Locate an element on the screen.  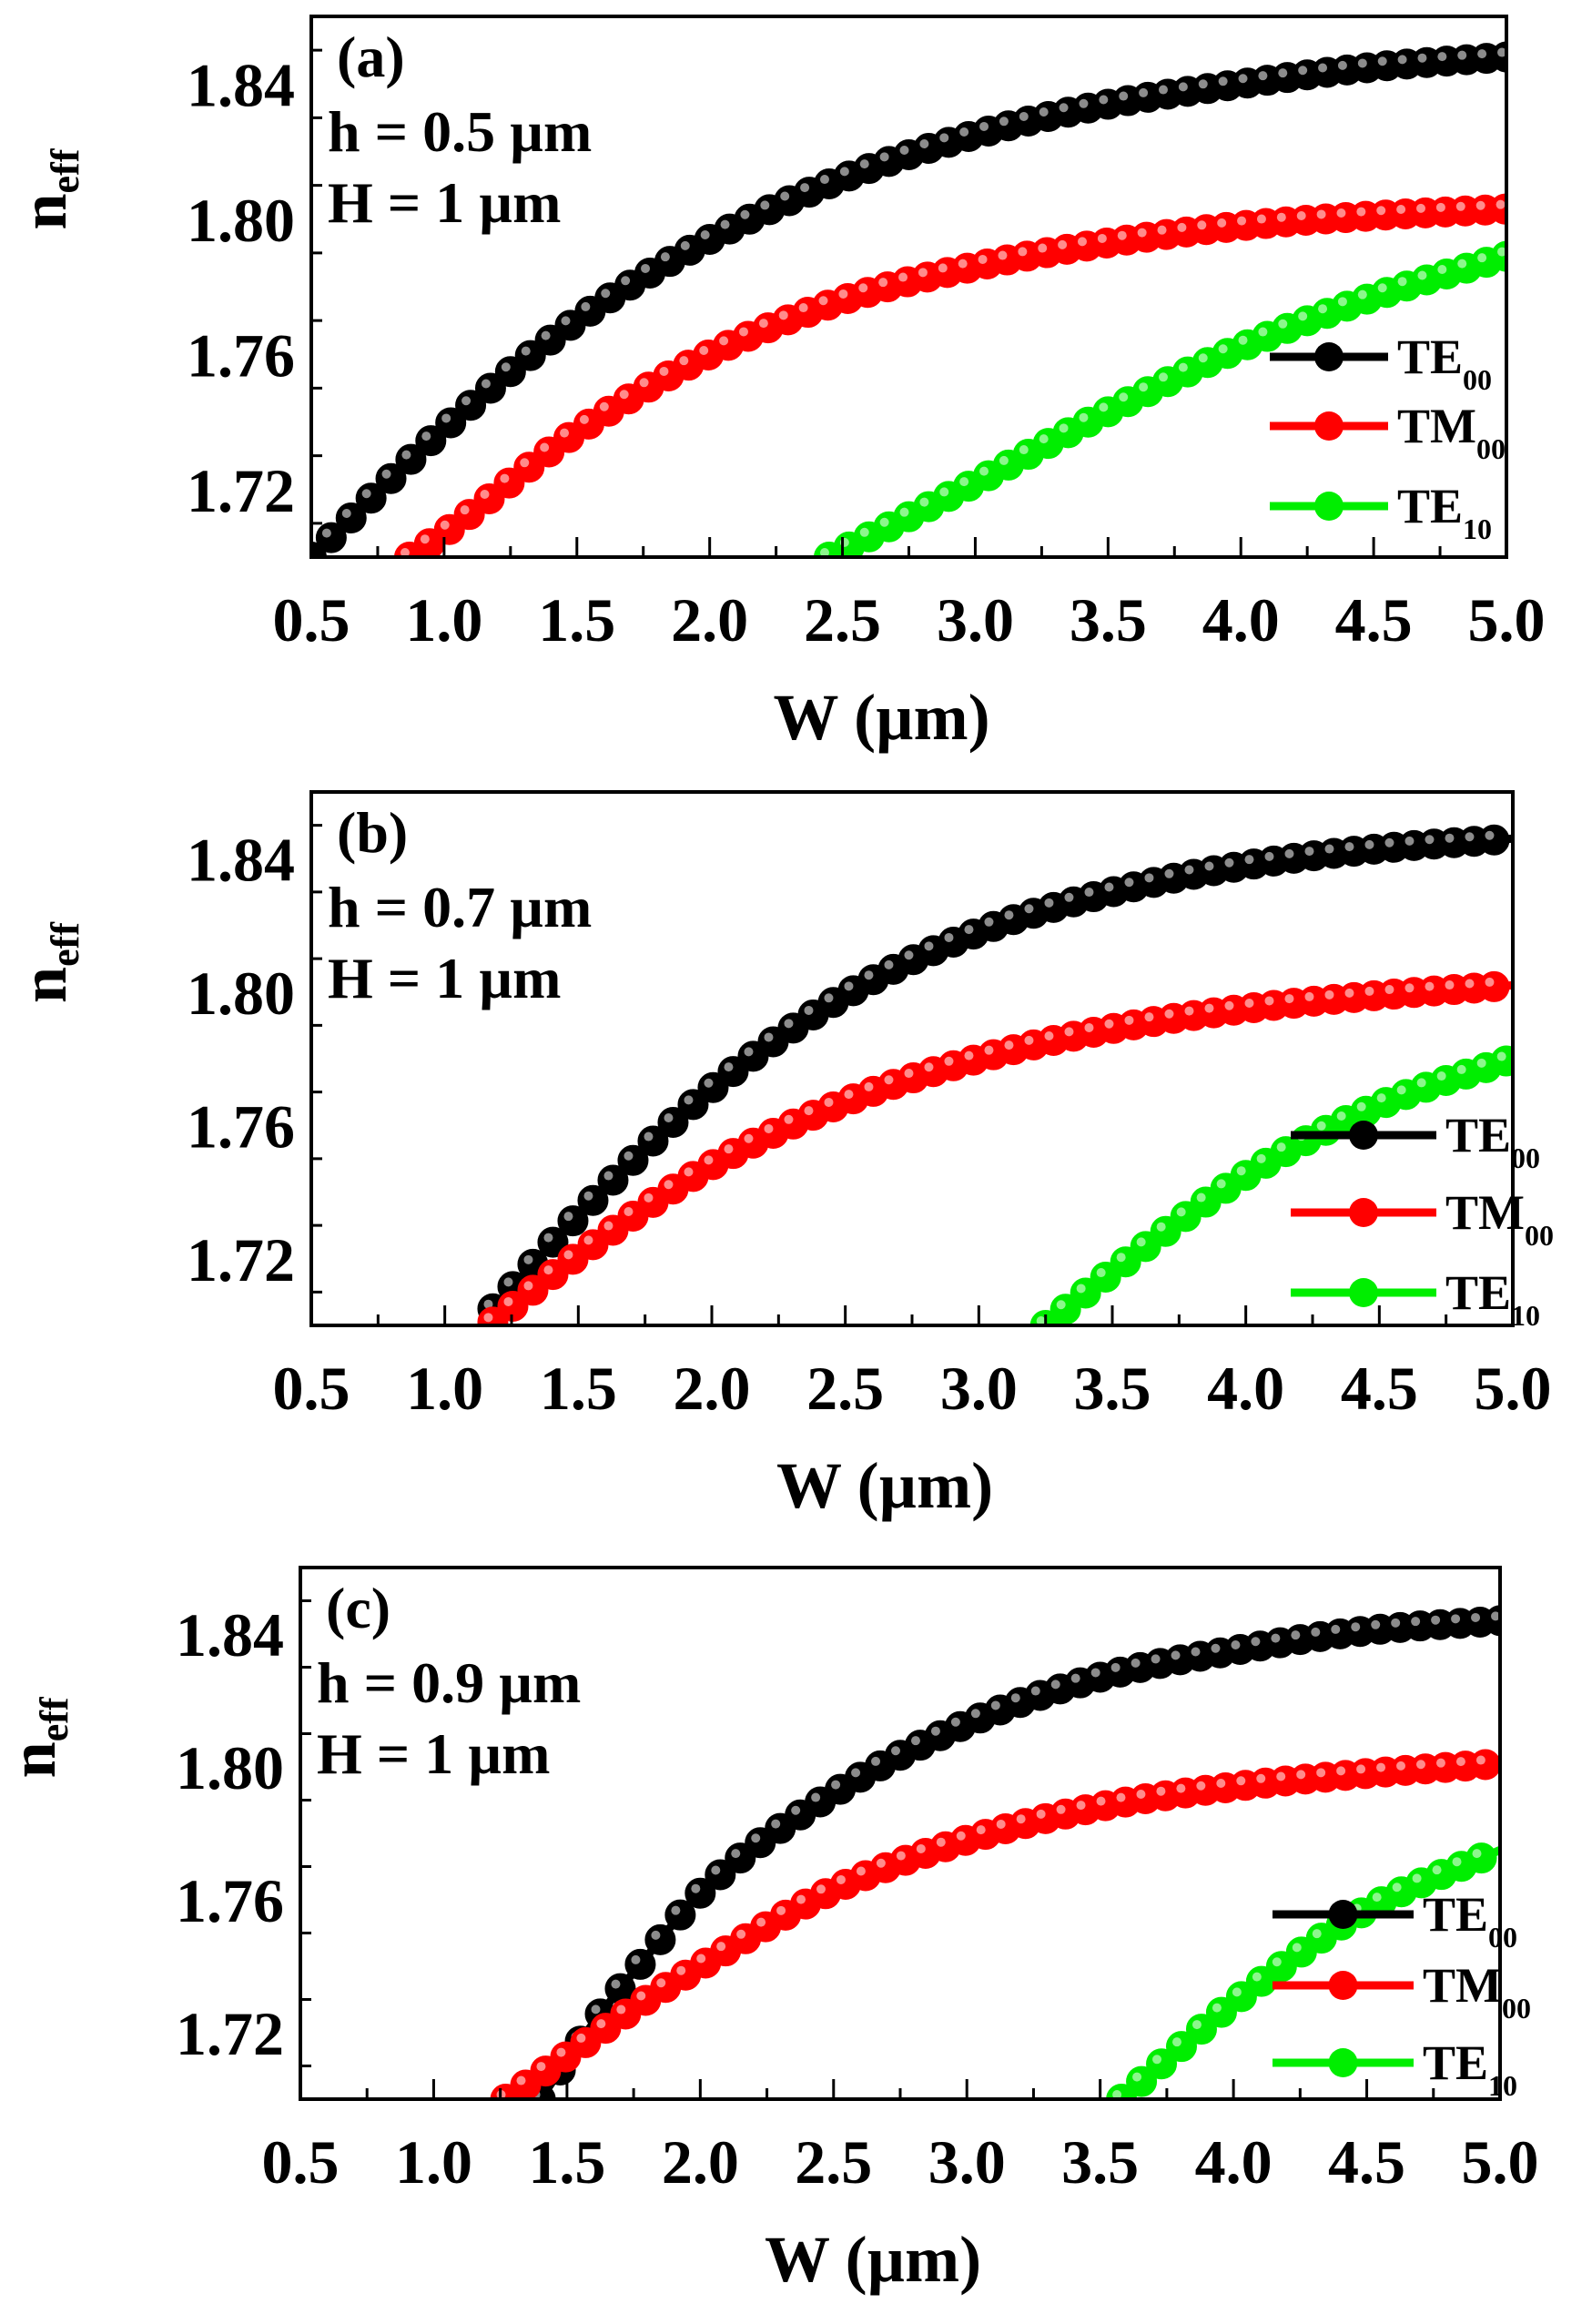
panel-annotation: H = 1 µm is located at coordinates (433, 1754).